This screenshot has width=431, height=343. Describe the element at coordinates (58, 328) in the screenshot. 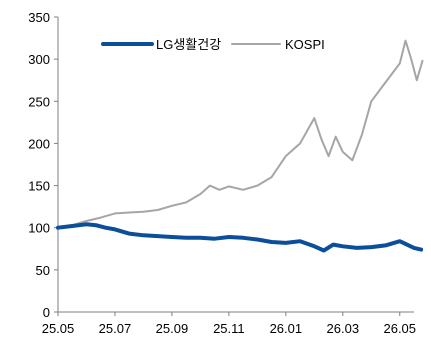

I see `x-tick-label: 25.05` at that location.